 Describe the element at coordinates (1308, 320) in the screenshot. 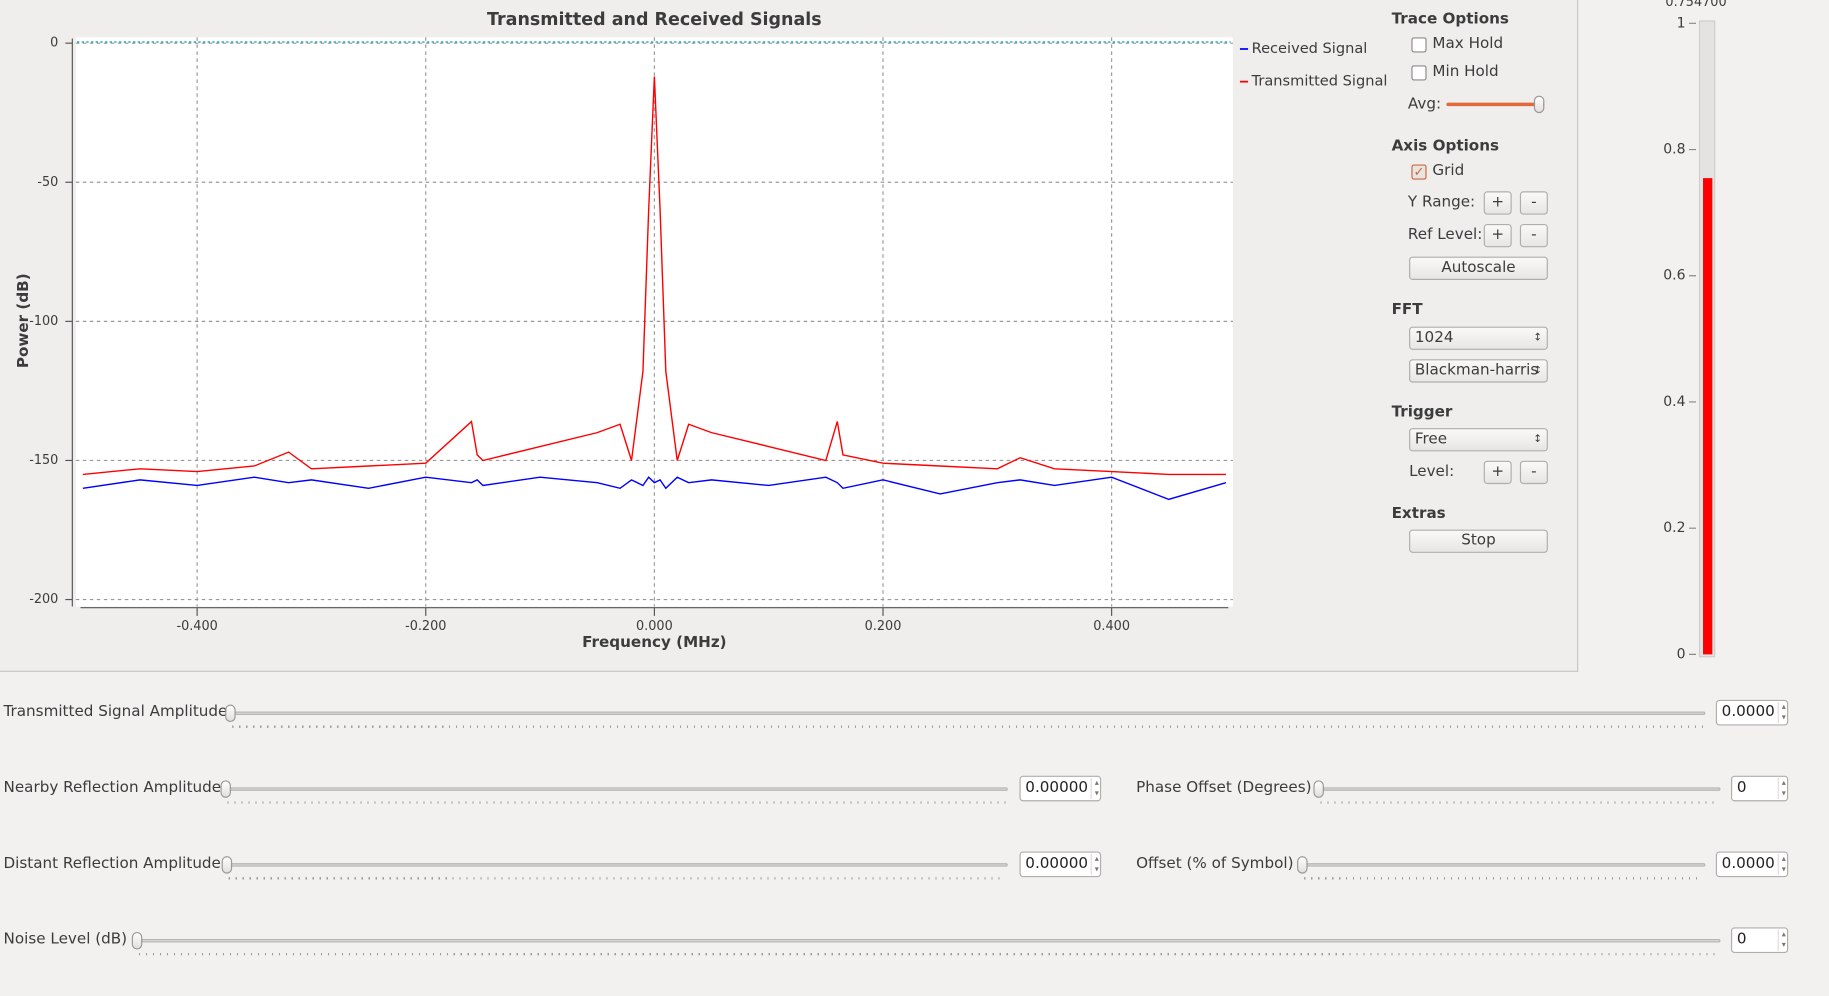

I see `legend-box` at that location.